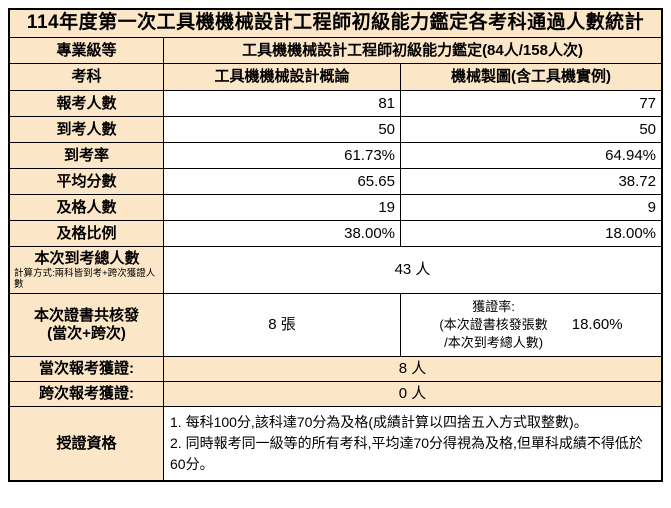 The width and height of the screenshot is (671, 508). I want to click on cross-session-cert-label: 跨次報考獲證:, so click(87, 394).